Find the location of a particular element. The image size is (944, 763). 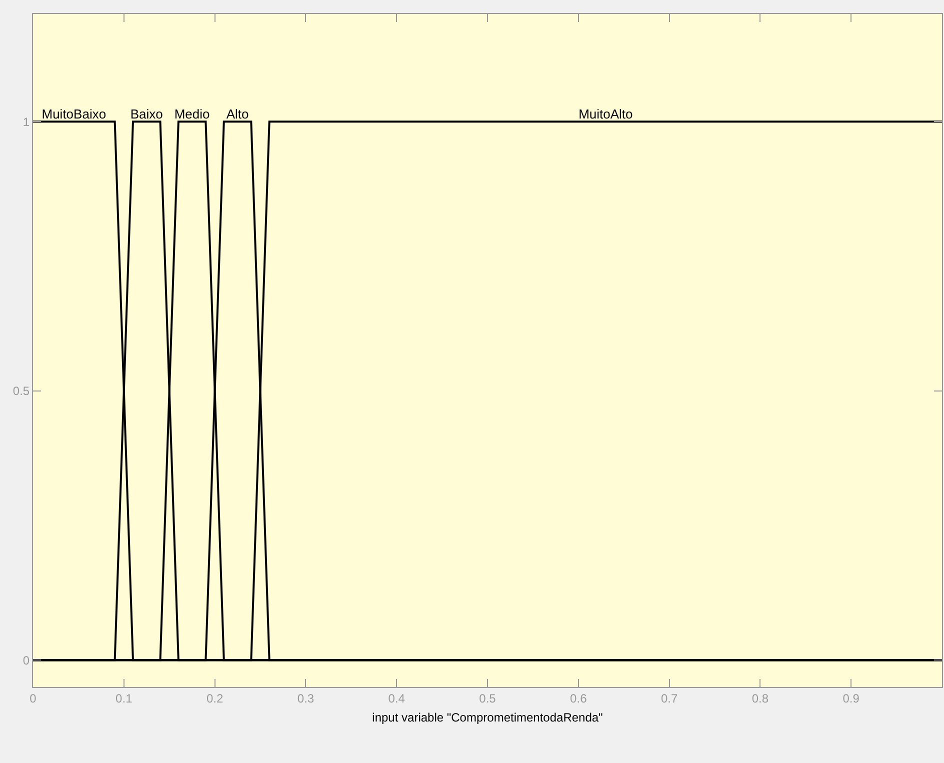

y-tick-label: 1 is located at coordinates (26, 121).